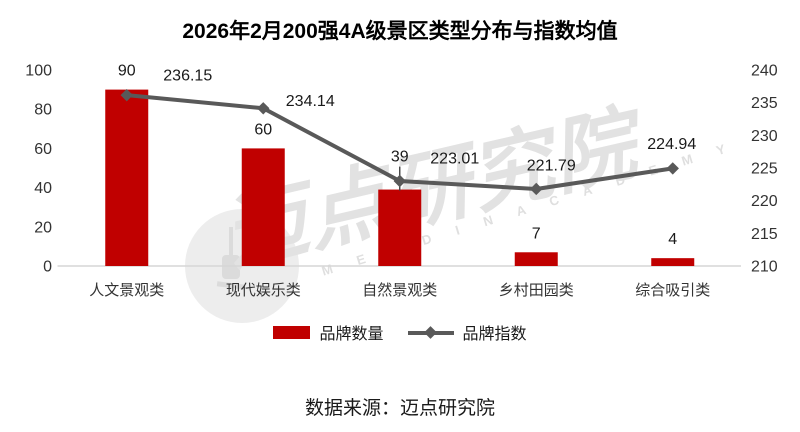 The image size is (800, 432). What do you see at coordinates (43, 227) in the screenshot?
I see `y-axis-left-tick-label: 20` at bounding box center [43, 227].